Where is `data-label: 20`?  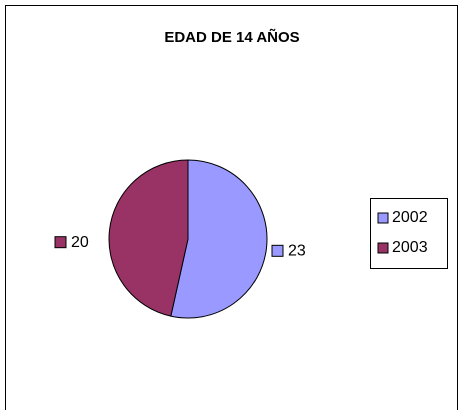 data-label: 20 is located at coordinates (80, 242).